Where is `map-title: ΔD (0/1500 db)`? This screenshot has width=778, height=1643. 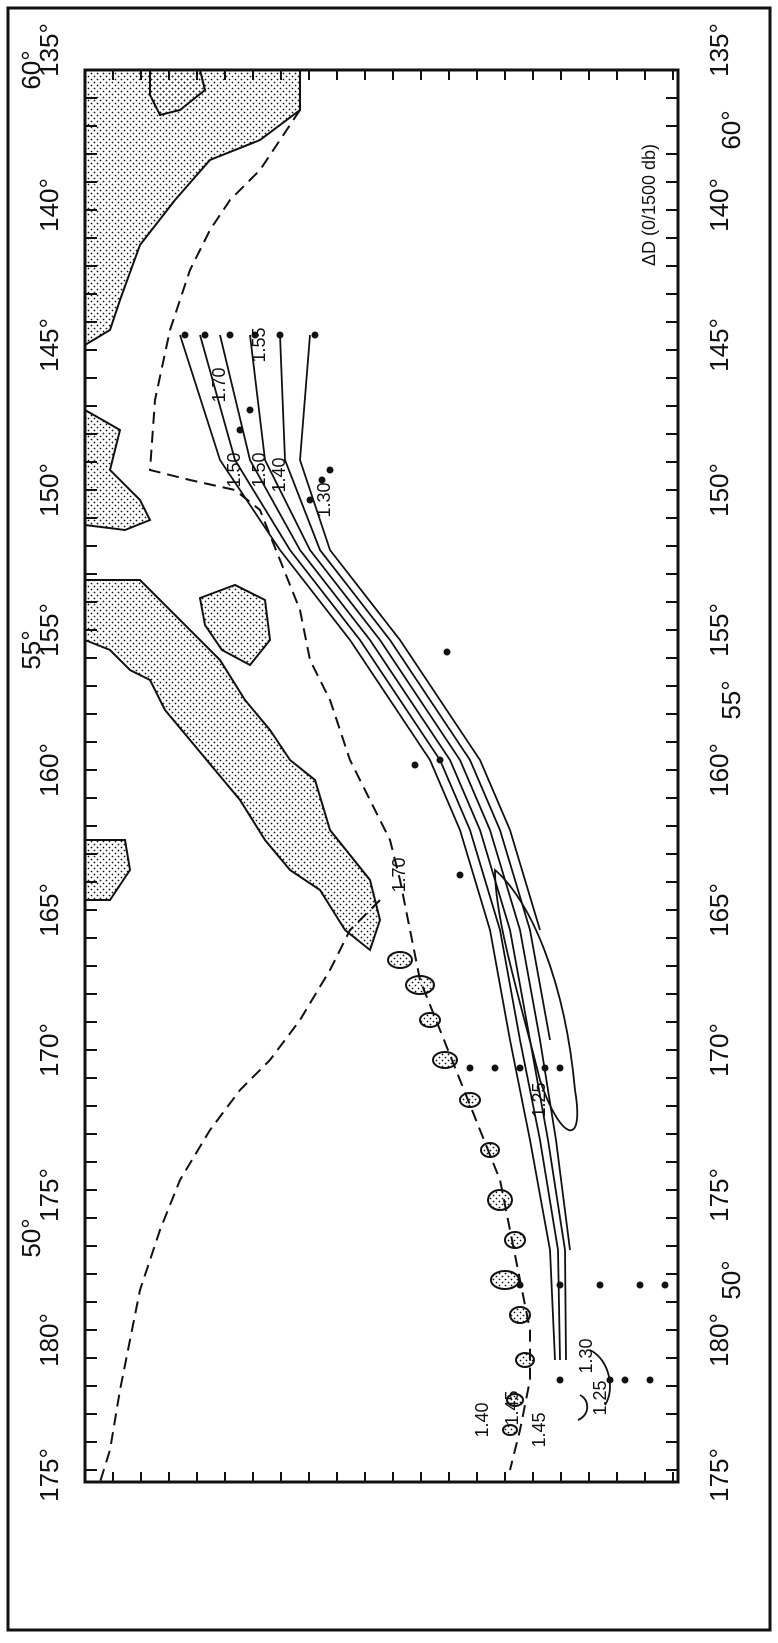 map-title: ΔD (0/1500 db) is located at coordinates (649, 205).